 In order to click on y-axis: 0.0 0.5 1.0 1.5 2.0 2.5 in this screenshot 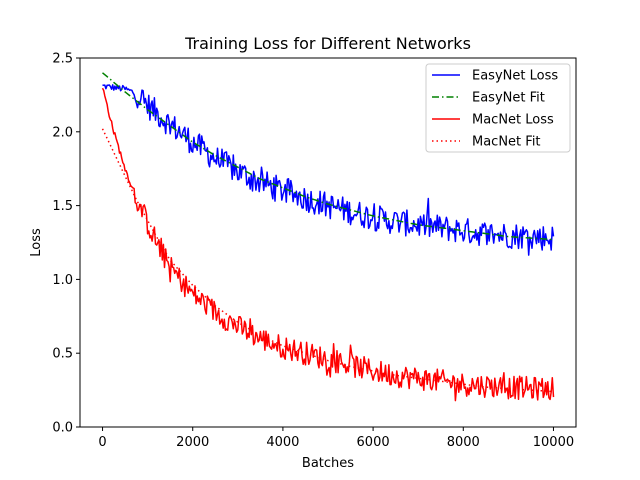, I will do `click(66, 244)`.